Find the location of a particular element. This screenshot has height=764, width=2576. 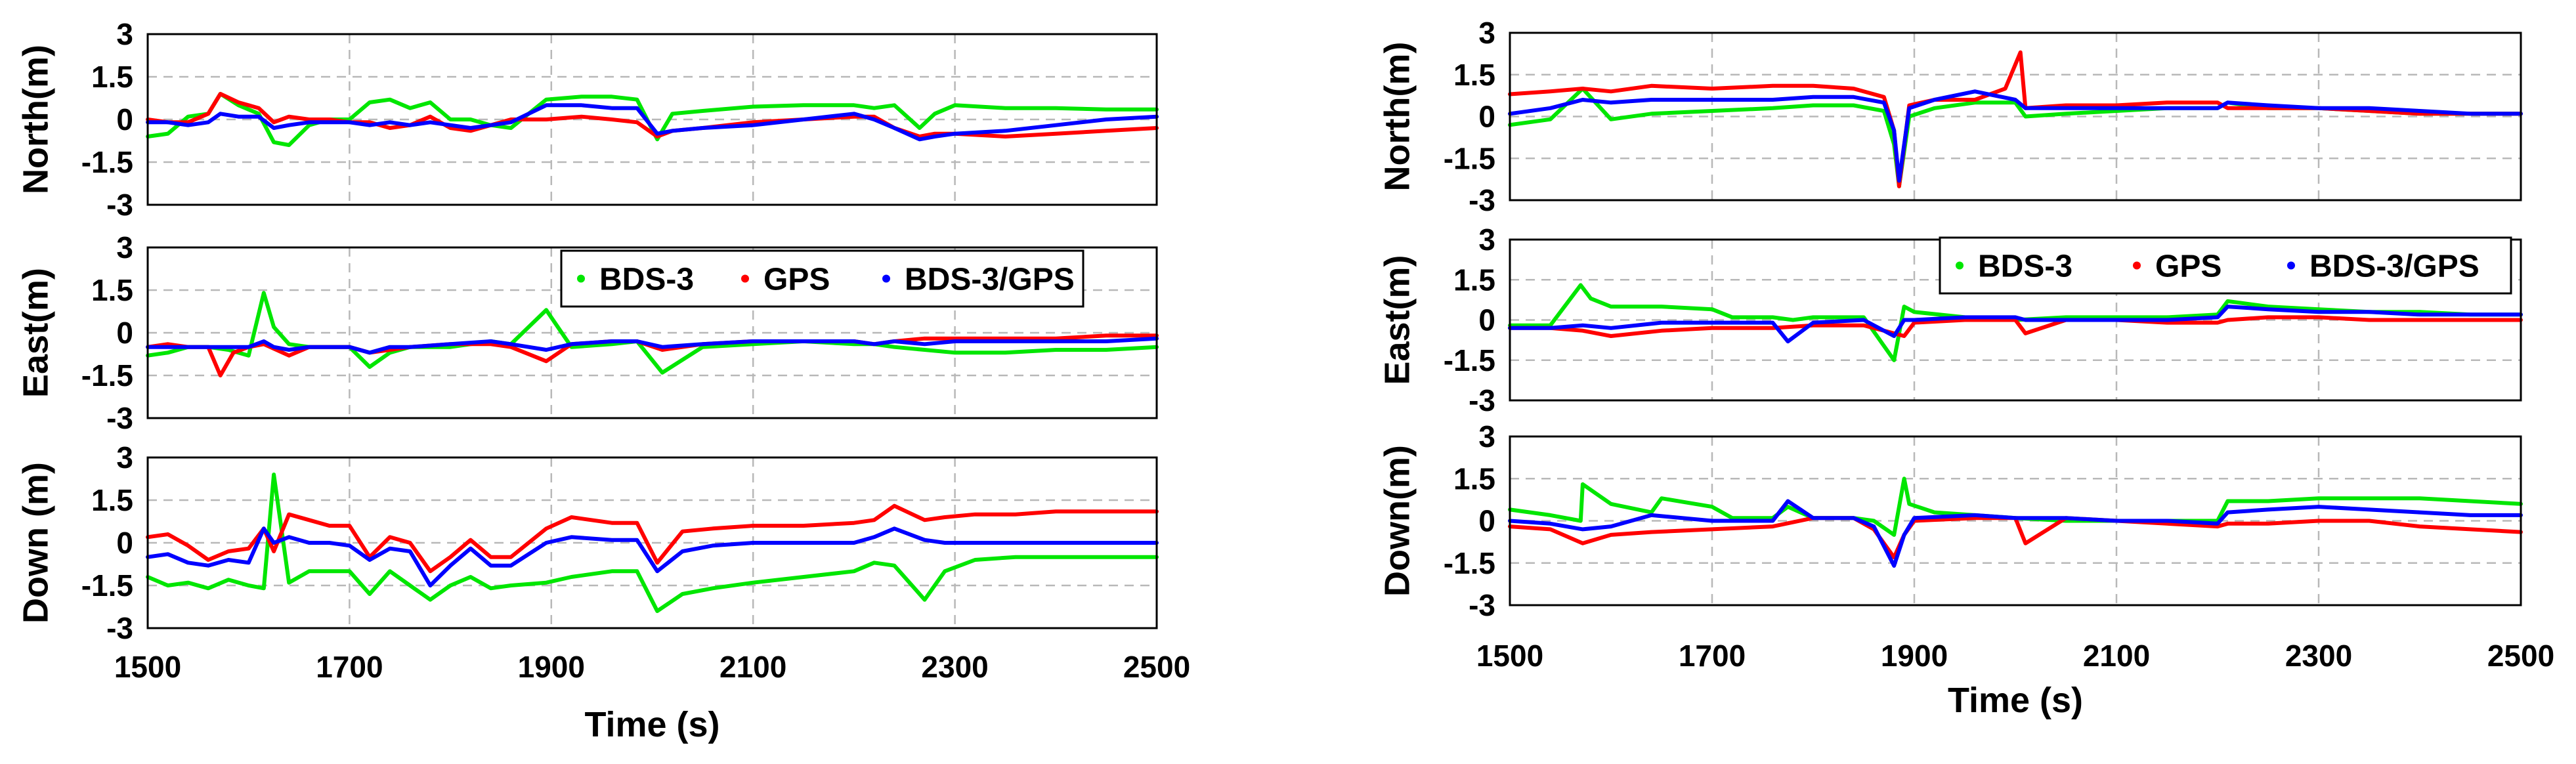

right-panel-eastm: 3 1.5 0 -1.5 -3 East(m) BDS-3 GPS BDS-3/GPS is located at coordinates (1950, 320).